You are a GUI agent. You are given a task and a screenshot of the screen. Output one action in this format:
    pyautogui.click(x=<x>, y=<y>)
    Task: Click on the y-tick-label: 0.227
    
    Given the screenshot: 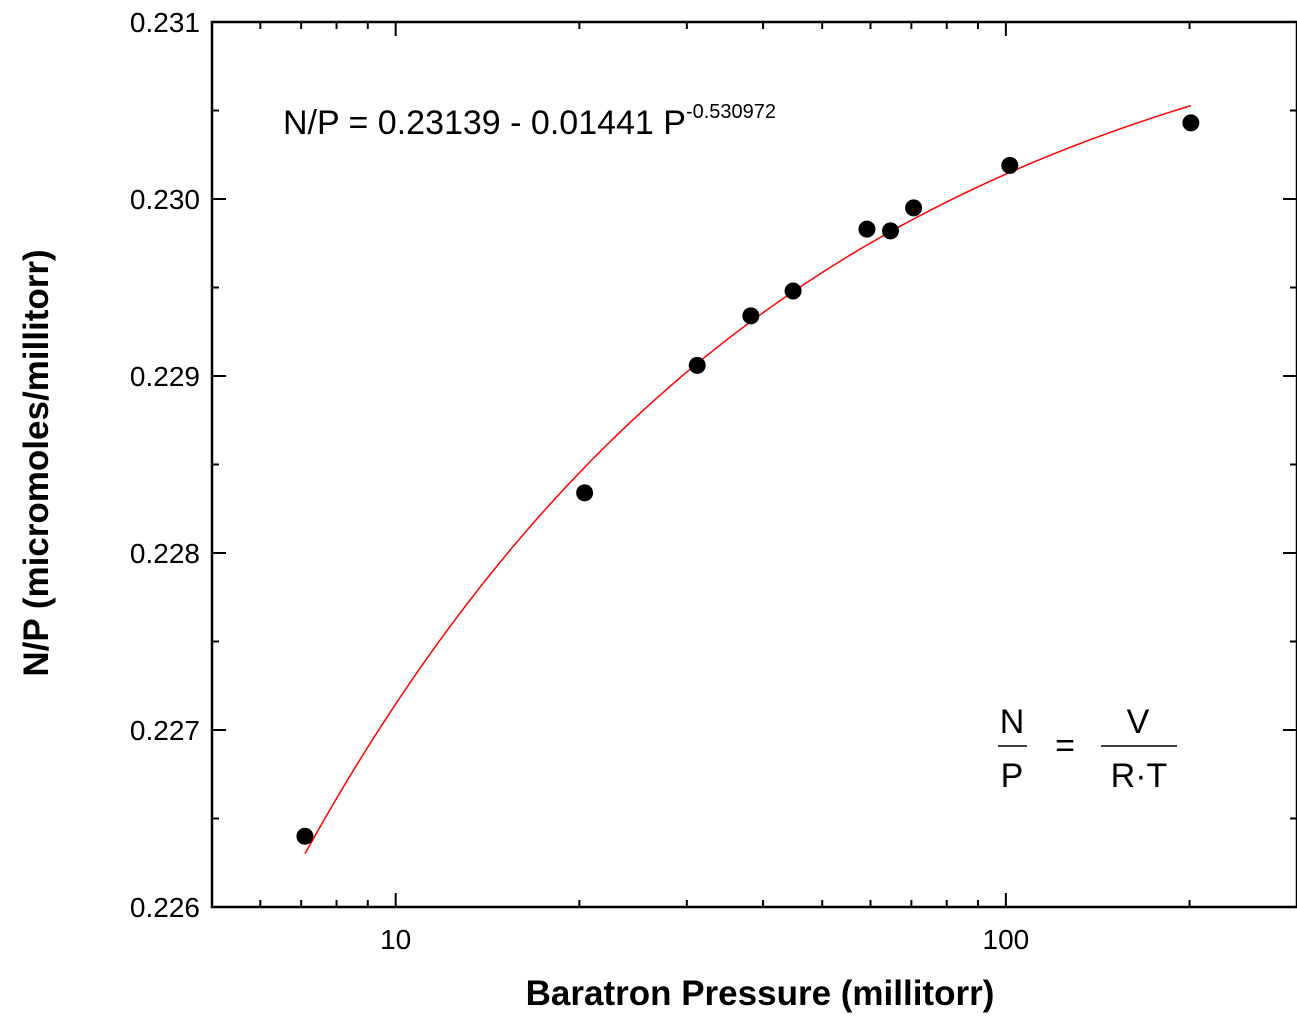 What is the action you would take?
    pyautogui.click(x=165, y=730)
    